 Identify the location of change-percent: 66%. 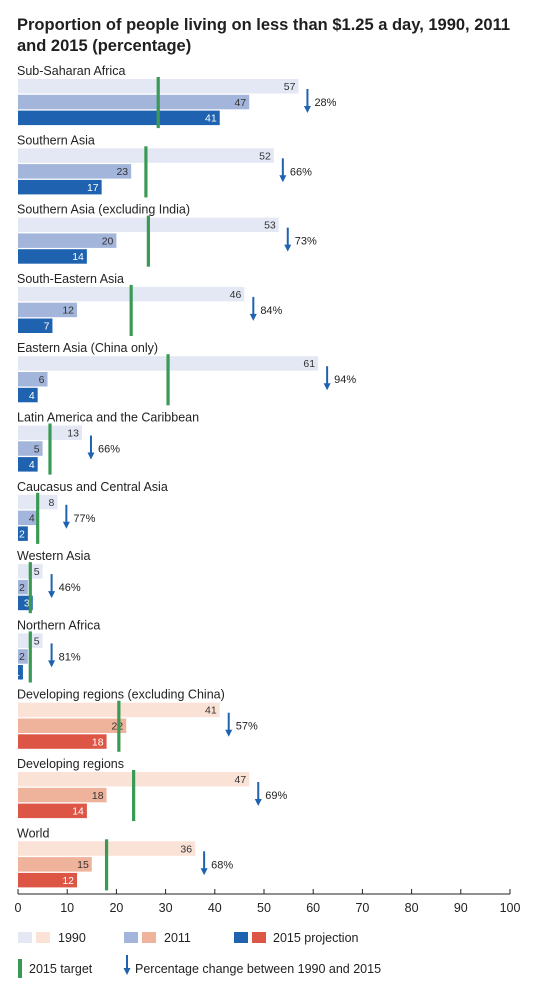
(109, 450).